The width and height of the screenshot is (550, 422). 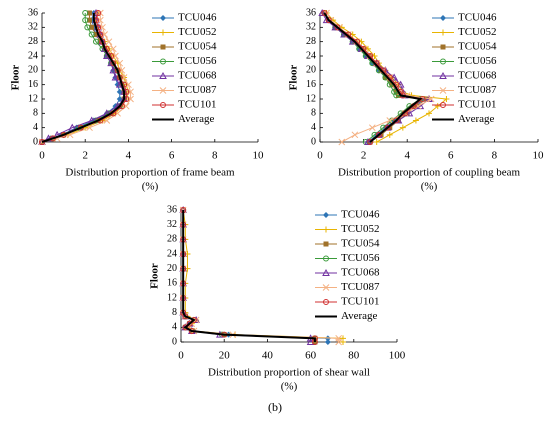 I want to click on x-axis-label: Distribution proportion of shear wall, so click(x=289, y=373).